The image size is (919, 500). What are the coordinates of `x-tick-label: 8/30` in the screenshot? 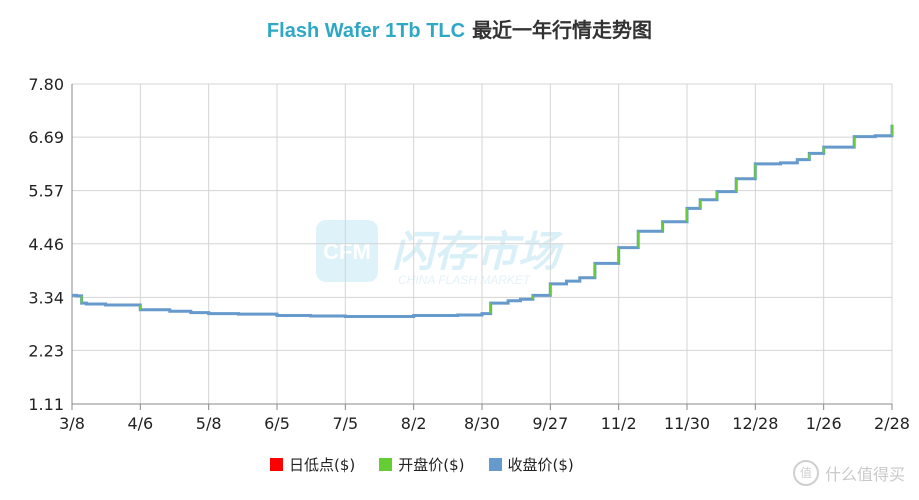 It's located at (482, 423).